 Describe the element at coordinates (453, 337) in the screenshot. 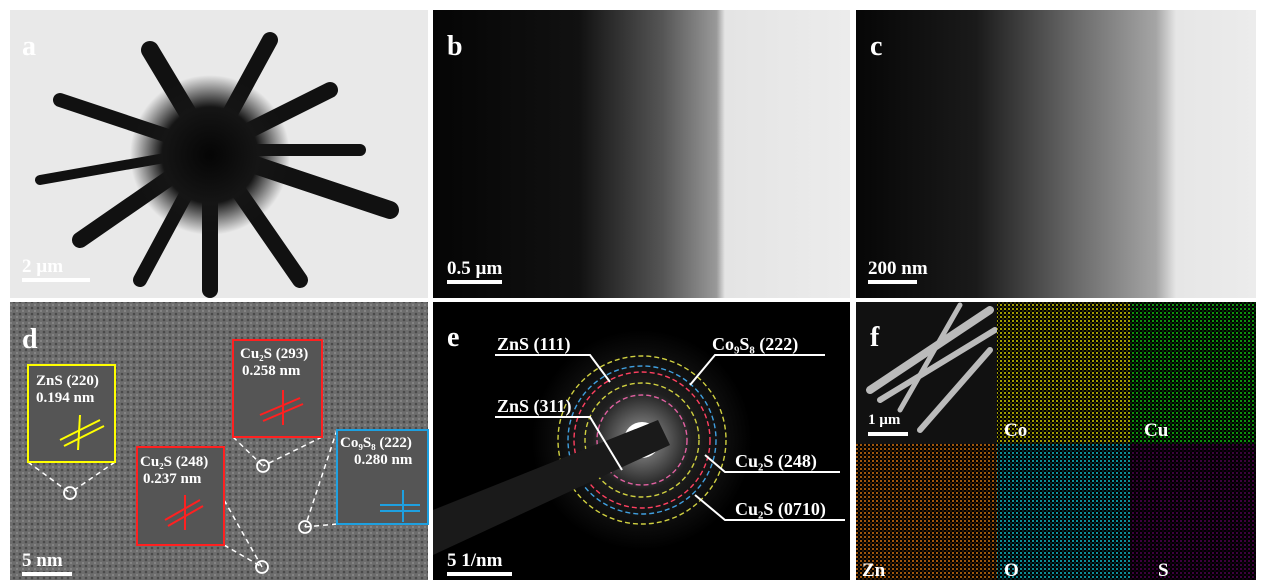

I see `panel-label: e` at that location.